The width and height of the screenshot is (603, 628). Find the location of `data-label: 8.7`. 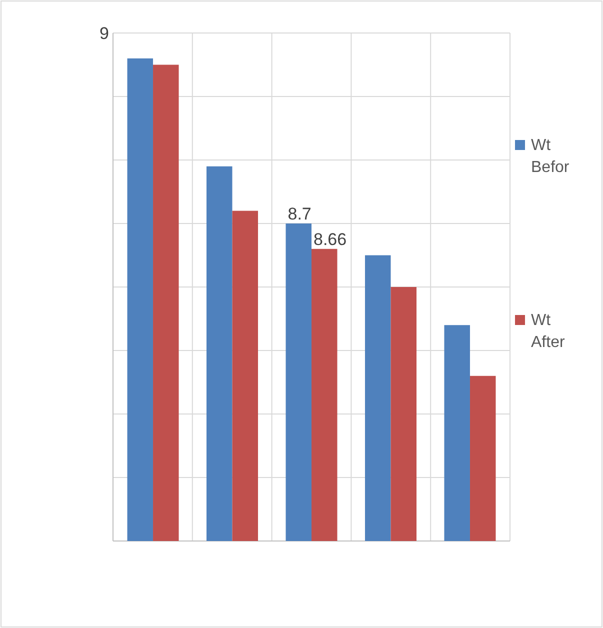

data-label: 8.7 is located at coordinates (300, 214).